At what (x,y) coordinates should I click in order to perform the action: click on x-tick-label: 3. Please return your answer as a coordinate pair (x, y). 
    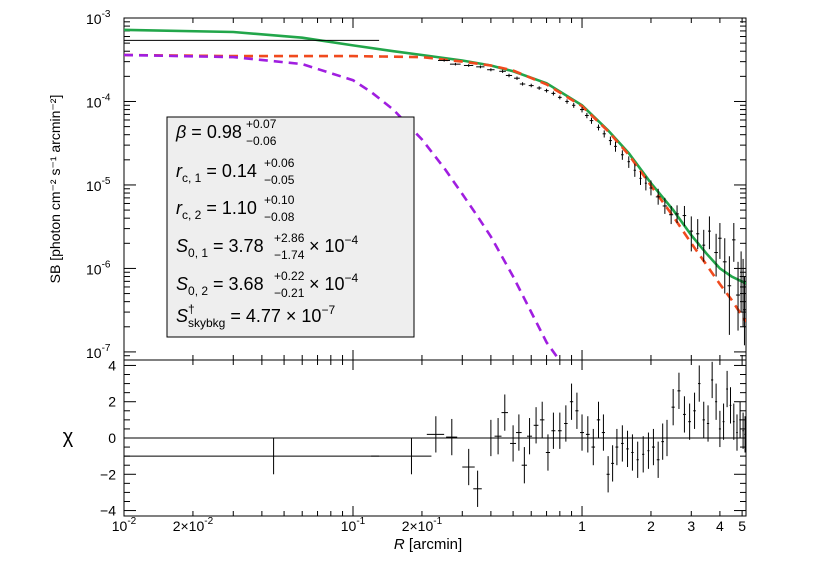
    Looking at the image, I should click on (691, 526).